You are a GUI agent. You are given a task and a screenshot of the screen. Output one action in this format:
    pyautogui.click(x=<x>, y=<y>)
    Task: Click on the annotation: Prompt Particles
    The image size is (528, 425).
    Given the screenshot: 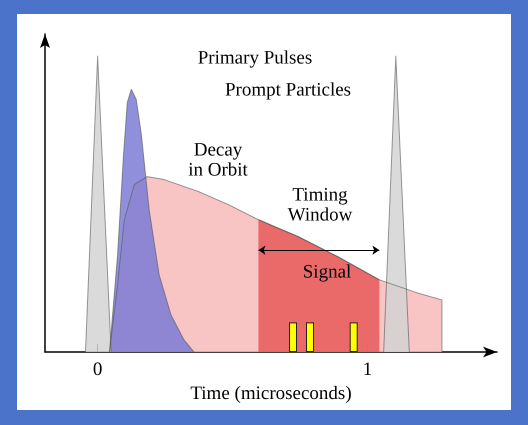 What is the action you would take?
    pyautogui.click(x=288, y=90)
    